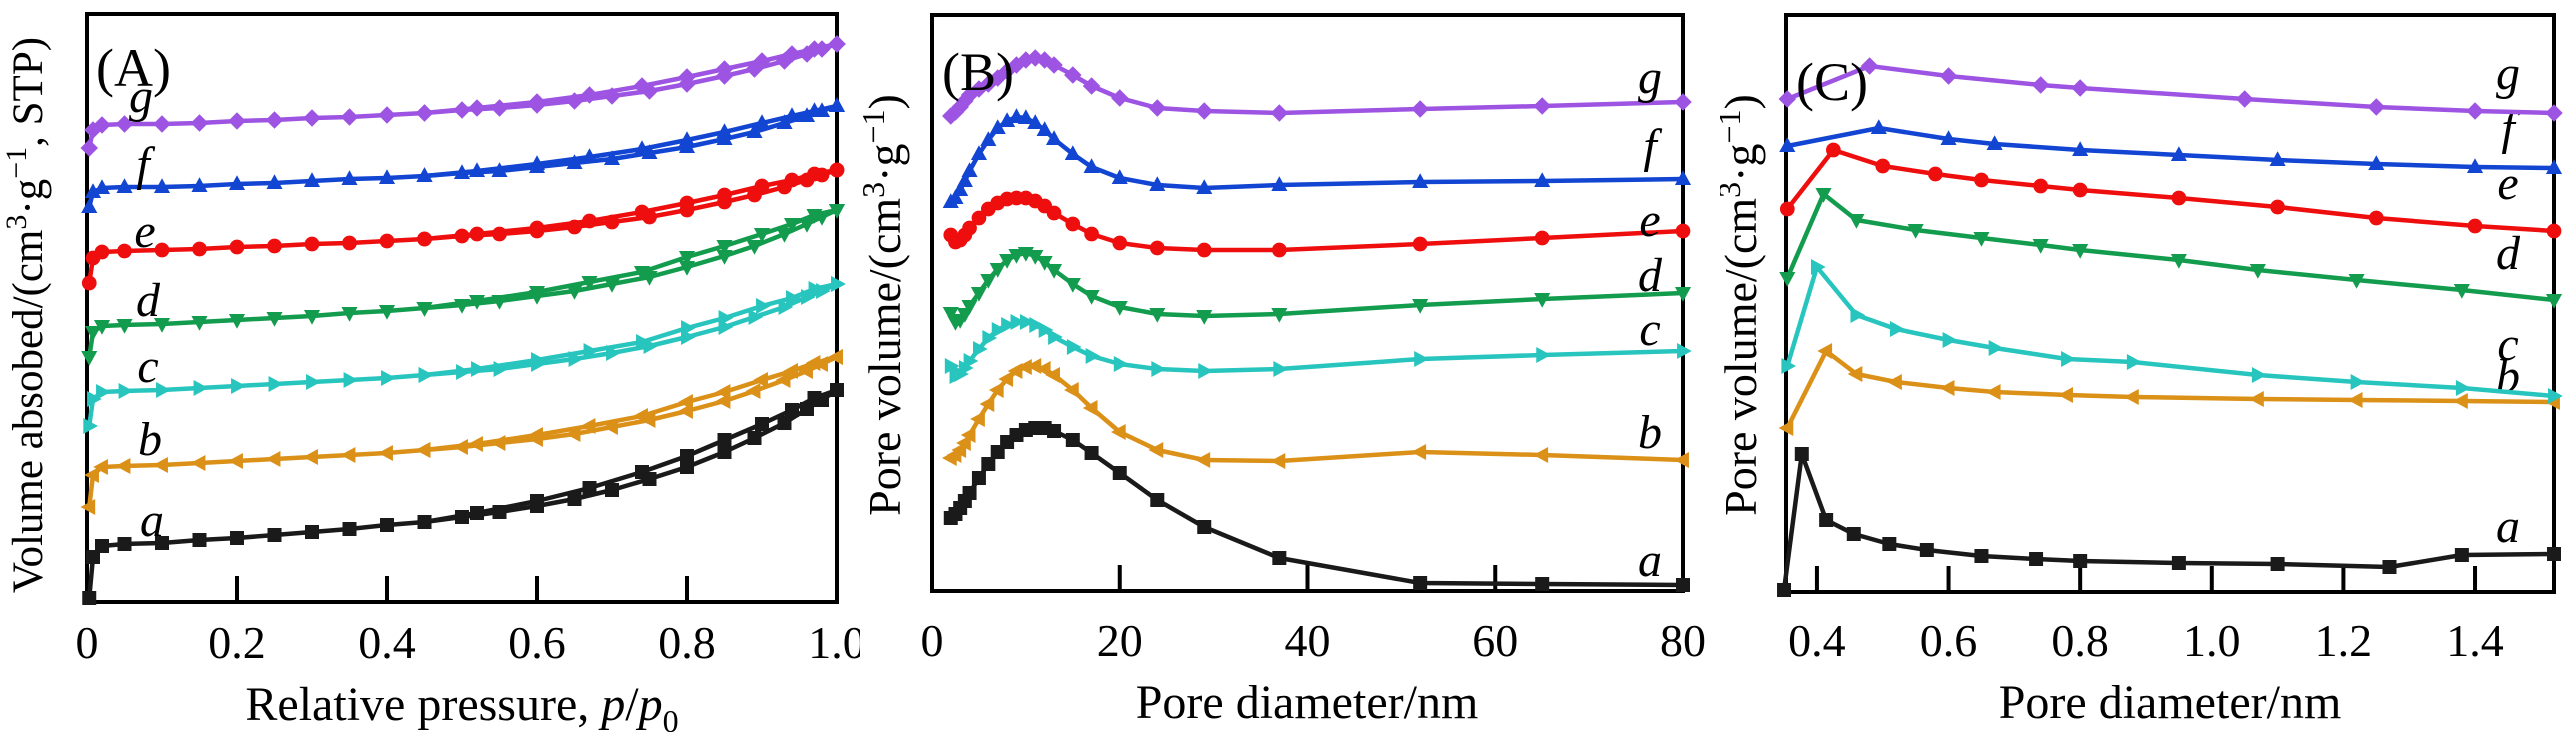 Image resolution: width=2567 pixels, height=732 pixels. I want to click on panel-c-ticks: 0.4 0.6 0.8 1.0 1.2 1.4, so click(2146, 616).